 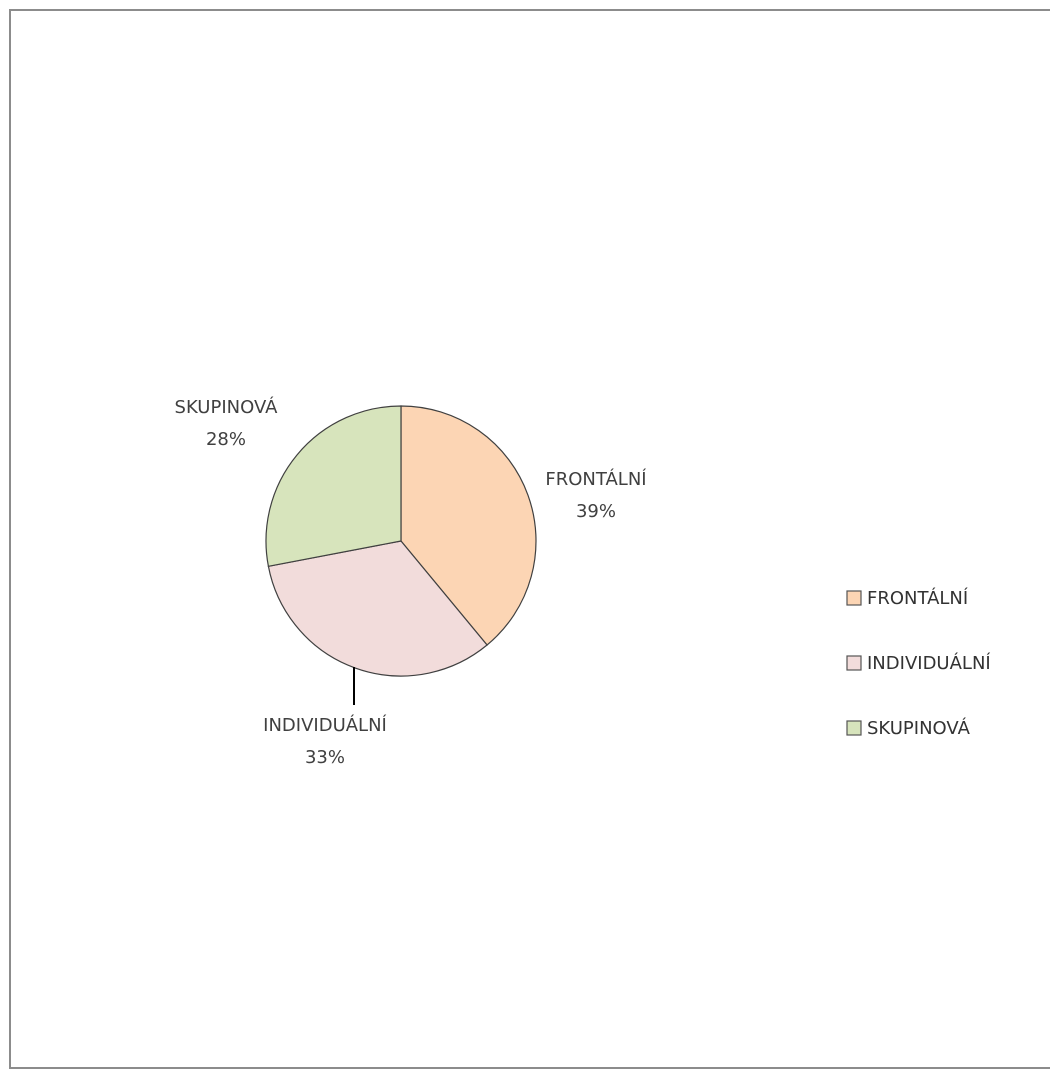 What do you see at coordinates (917, 598) in the screenshot?
I see `legend-label-frontalni: FRONTÁLNÍ` at bounding box center [917, 598].